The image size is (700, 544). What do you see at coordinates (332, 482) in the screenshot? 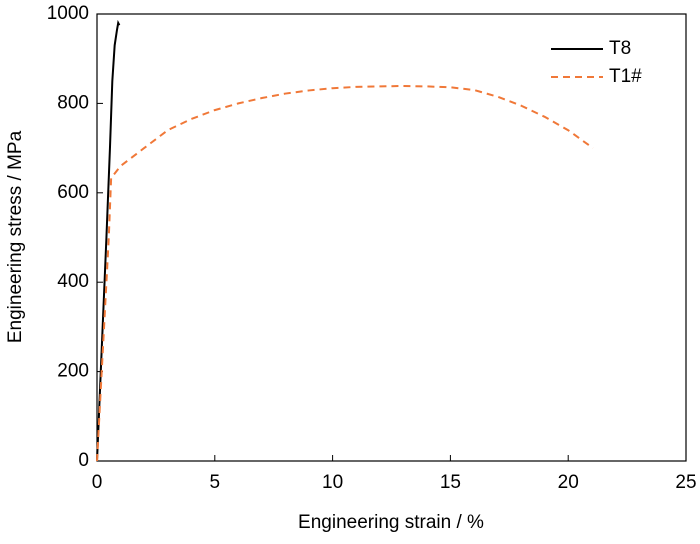
I see `x-tick-label: 10` at bounding box center [332, 482].